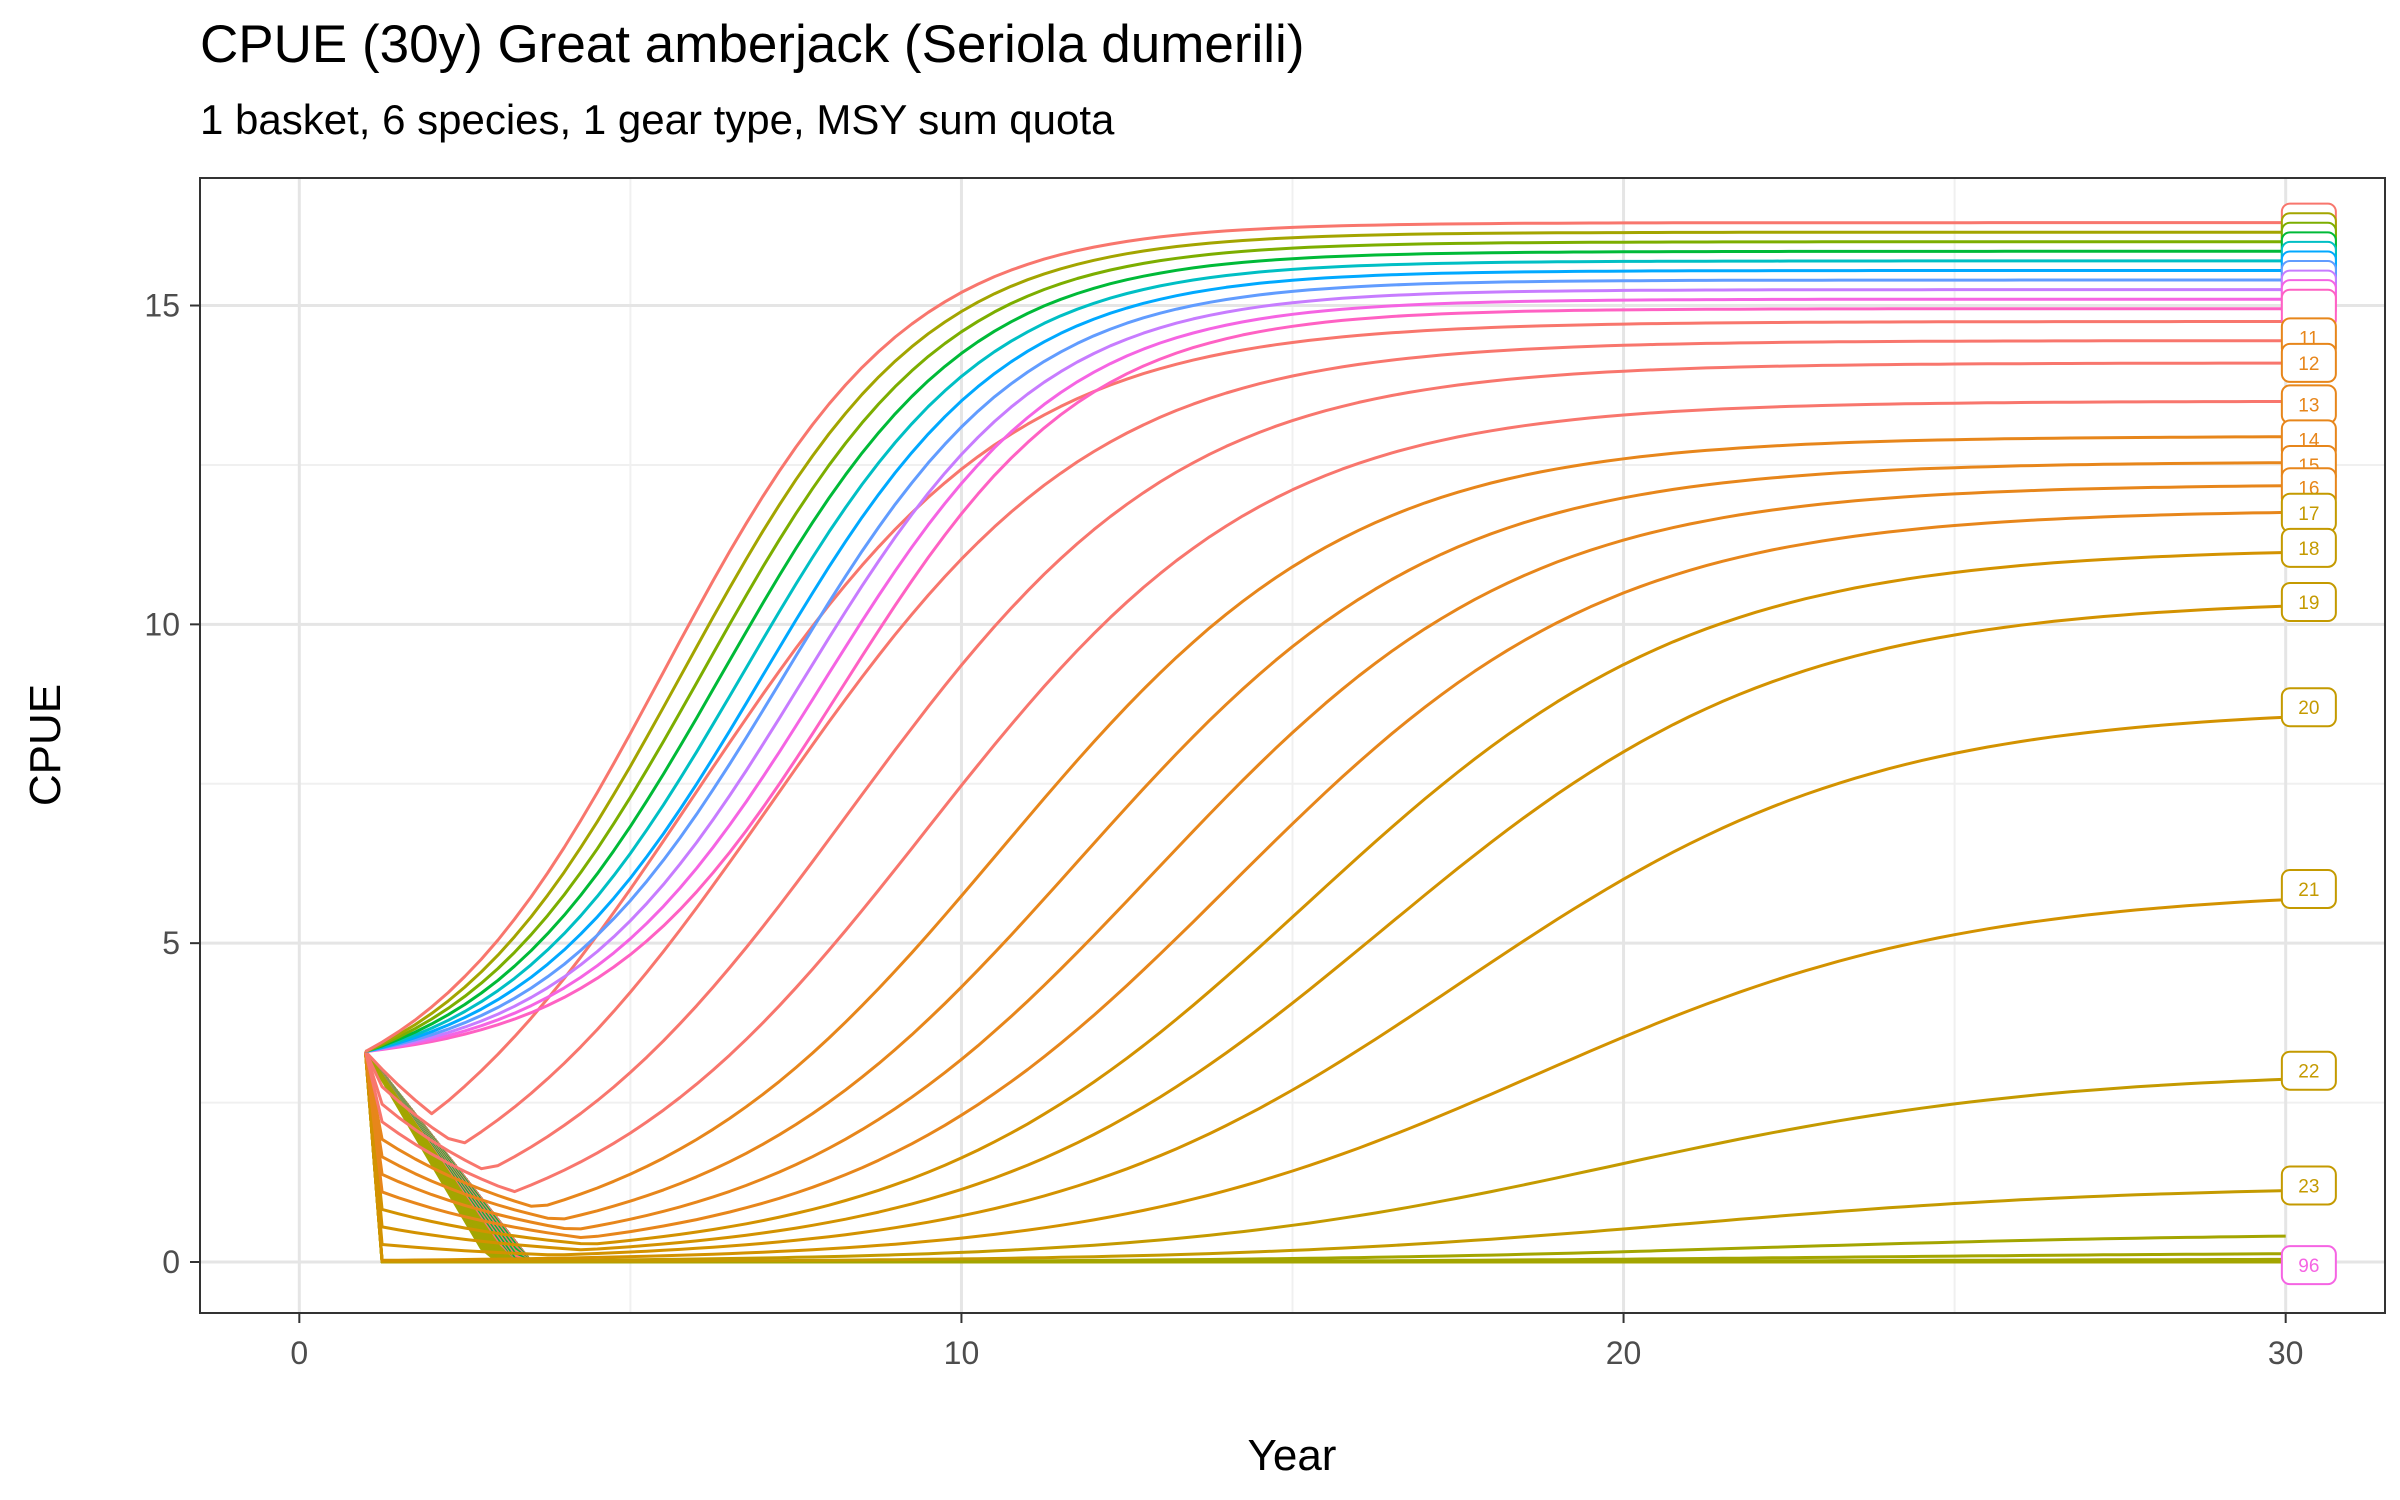  Describe the element at coordinates (171, 943) in the screenshot. I see `y-tick-label: 5` at that location.